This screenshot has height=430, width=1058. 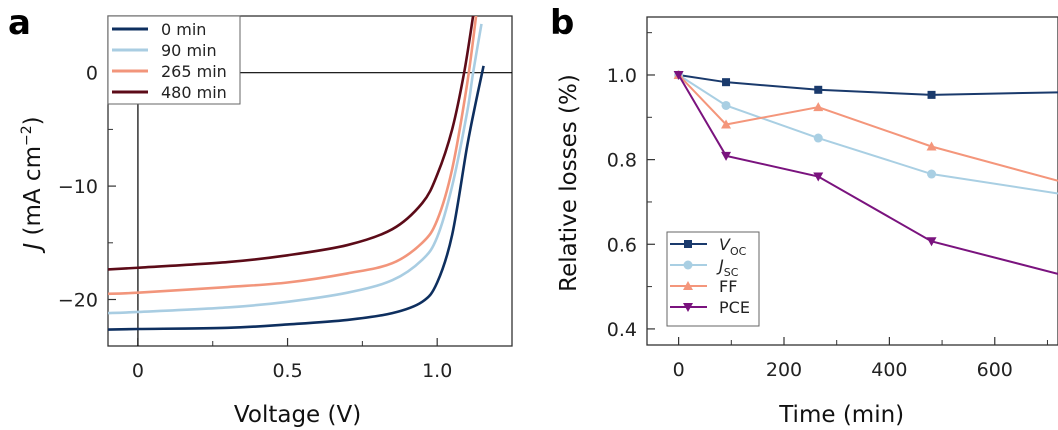 What do you see at coordinates (784, 370) in the screenshot?
I see `x-tick-label: 200` at bounding box center [784, 370].